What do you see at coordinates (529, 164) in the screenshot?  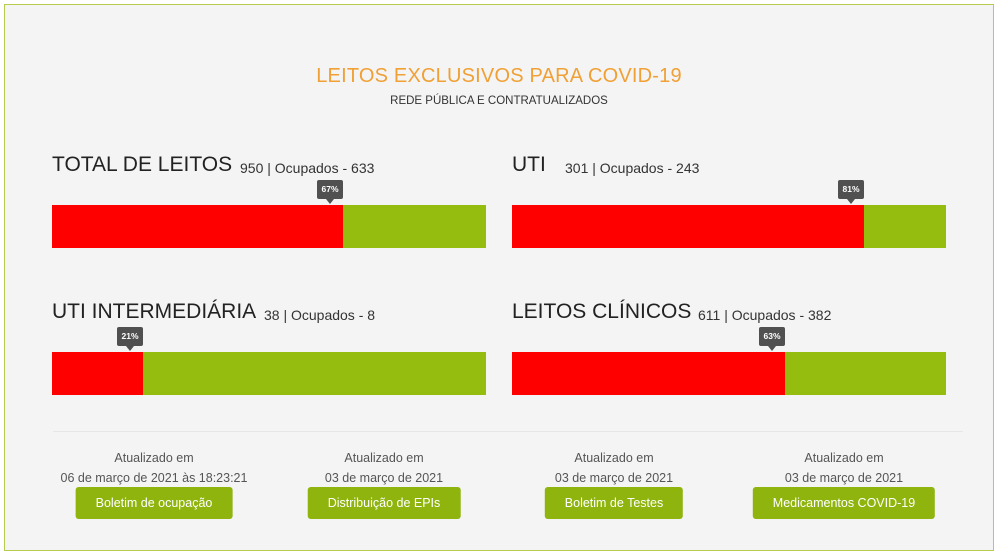 I see `bed-block-title: UTI` at bounding box center [529, 164].